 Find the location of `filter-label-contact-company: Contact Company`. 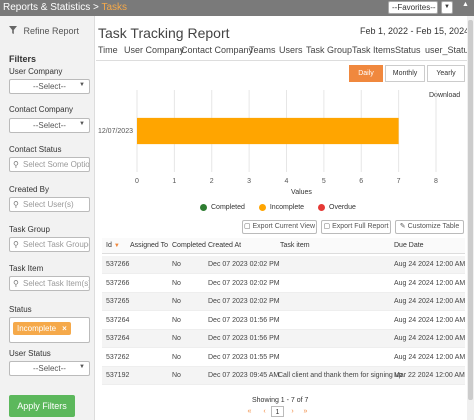

filter-label-contact-company: Contact Company is located at coordinates (41, 109).